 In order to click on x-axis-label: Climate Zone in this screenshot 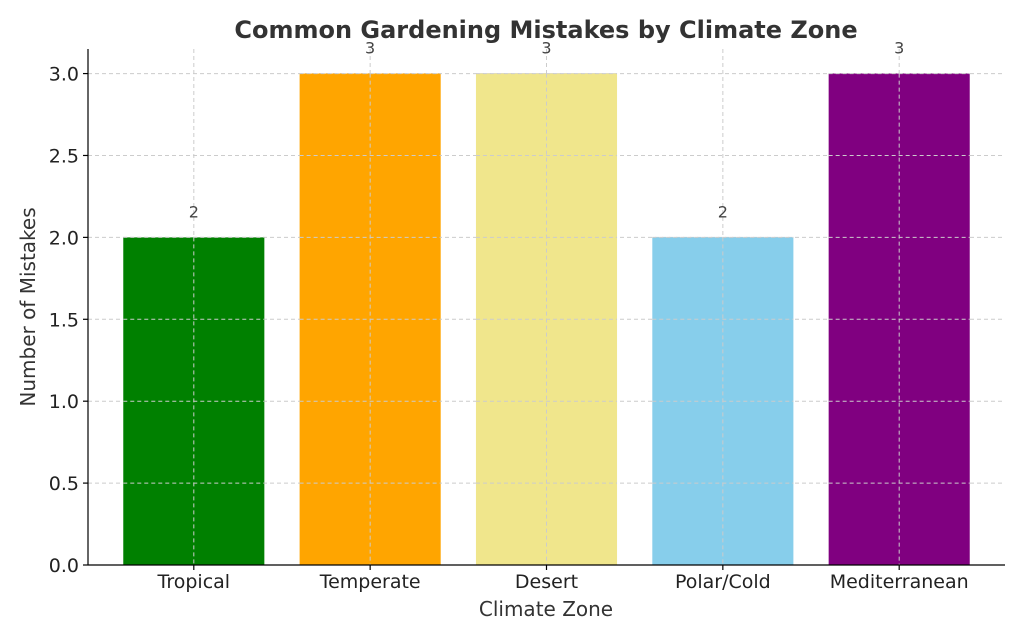, I will do `click(546, 609)`.